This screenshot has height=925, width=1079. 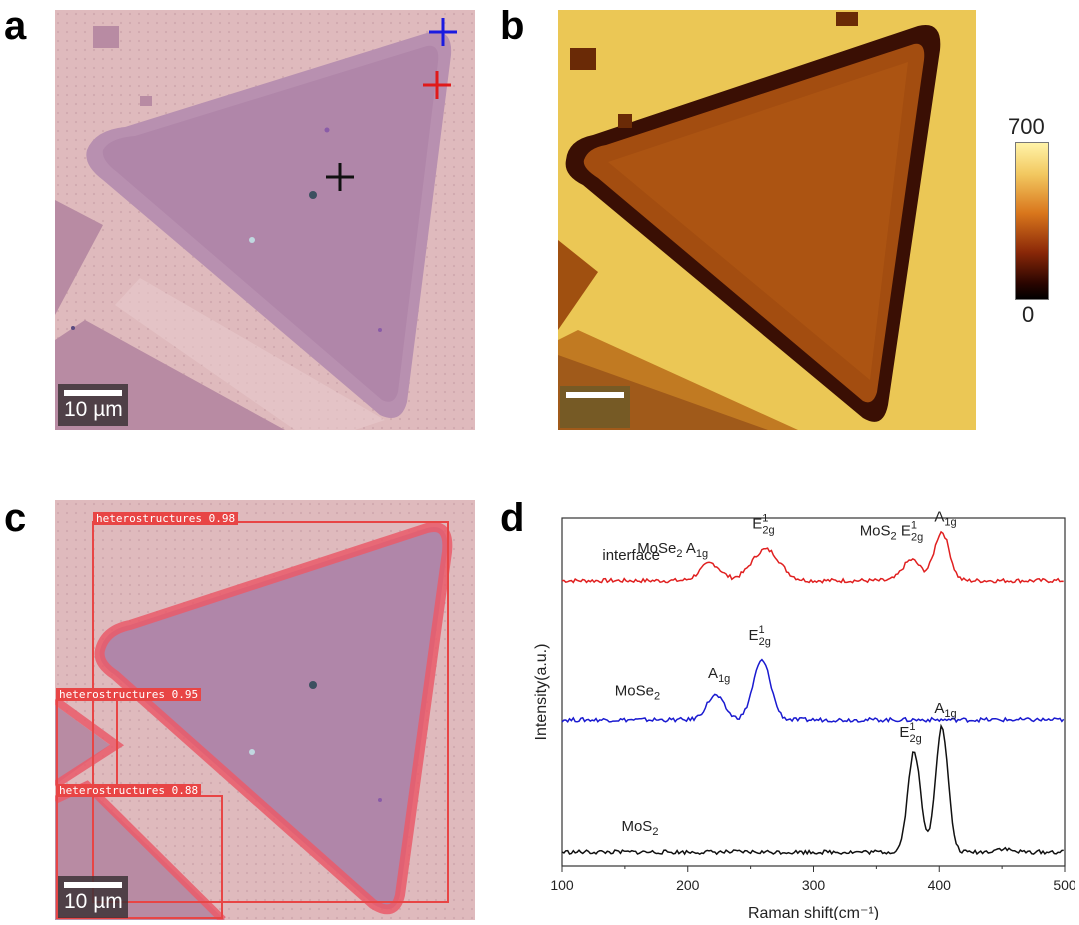 I want to click on annotation-mose2-e2g: E1 2g, so click(x=760, y=636).